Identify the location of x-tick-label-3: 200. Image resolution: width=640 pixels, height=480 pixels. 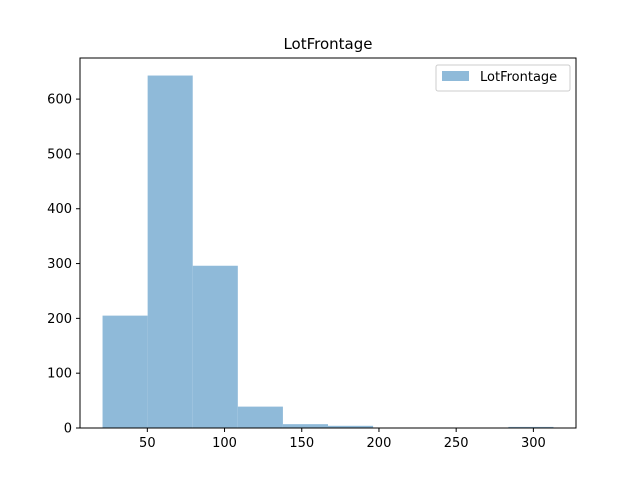
(379, 443).